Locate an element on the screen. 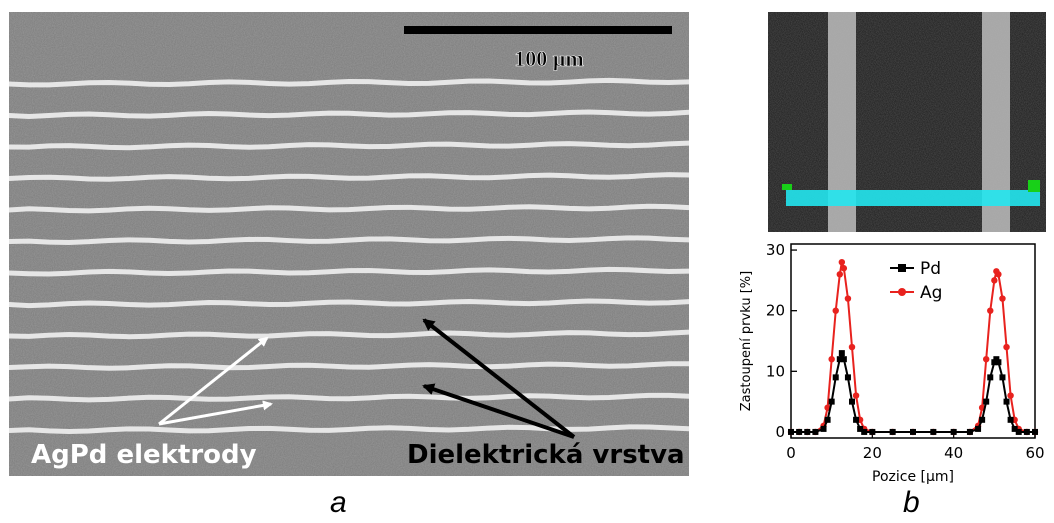 The height and width of the screenshot is (523, 1054). x-tick-label: 40 is located at coordinates (953, 453).